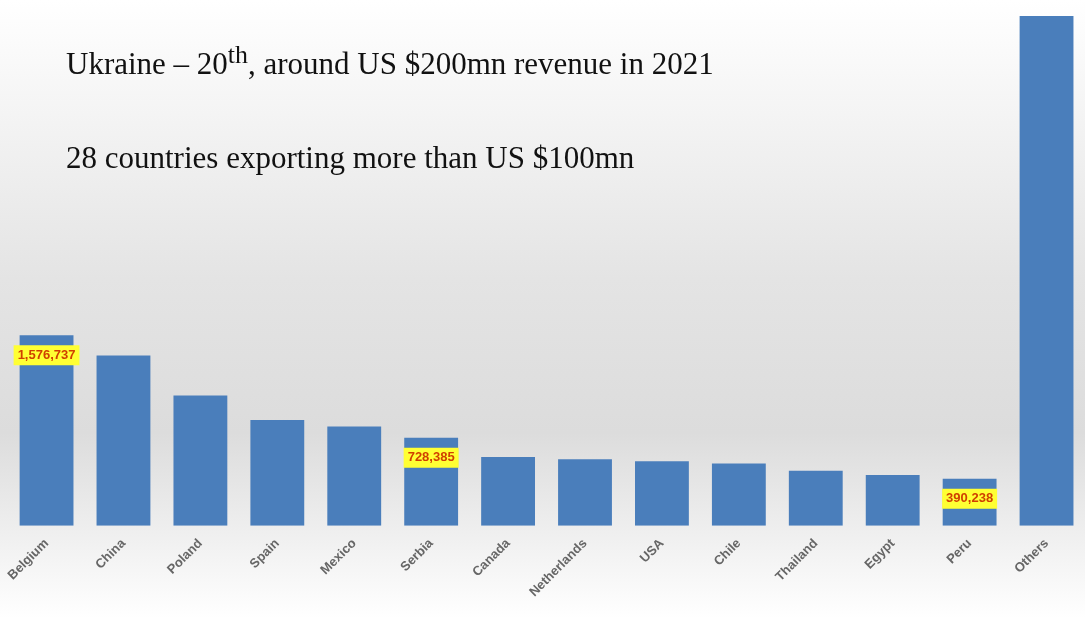  I want to click on text: Ukraine – 20$^{th}$, around US $200mn revenue in 2021, so click(390, 61).